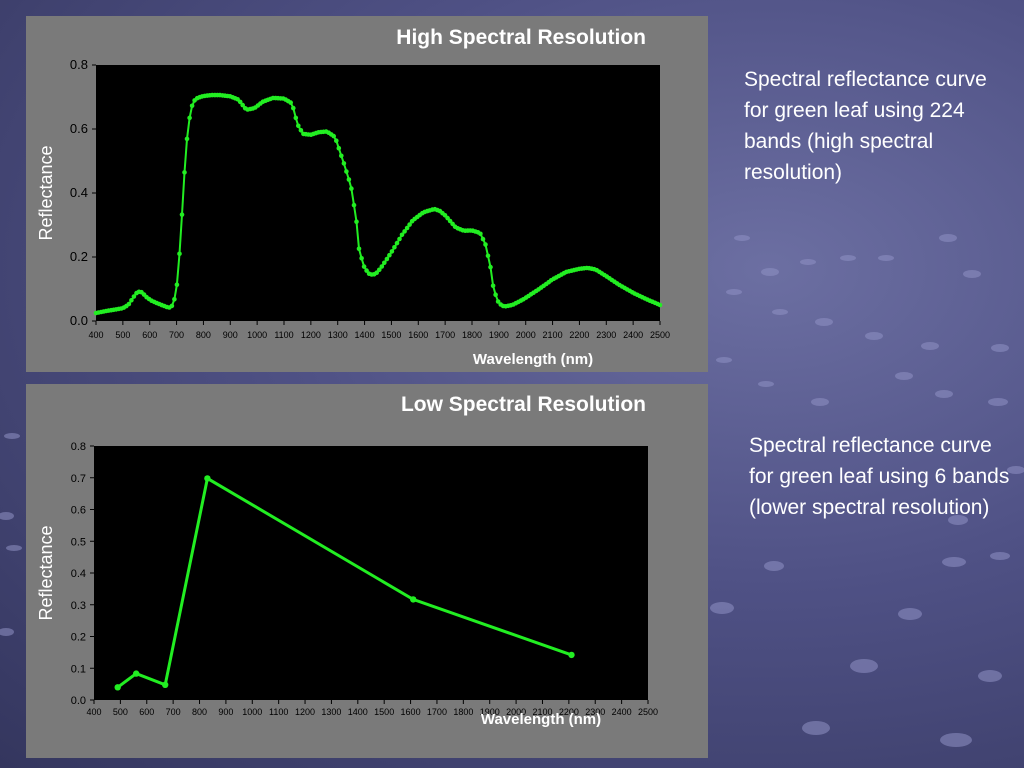 The image size is (1024, 768). Describe the element at coordinates (553, 335) in the screenshot. I see `x-tick-label: 2100` at that location.